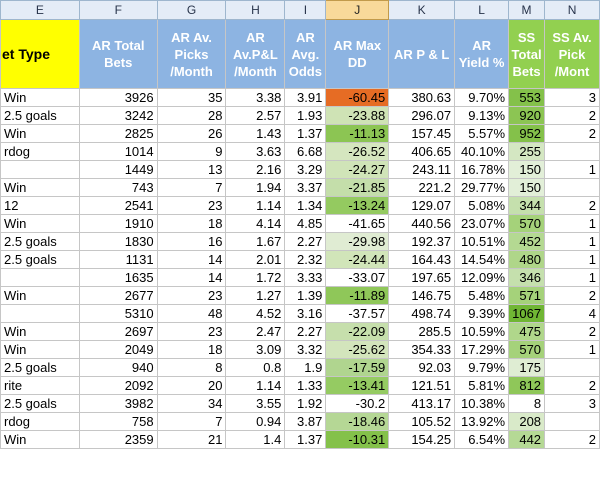  I want to click on cell-ar-yield: 5.57%, so click(482, 133).